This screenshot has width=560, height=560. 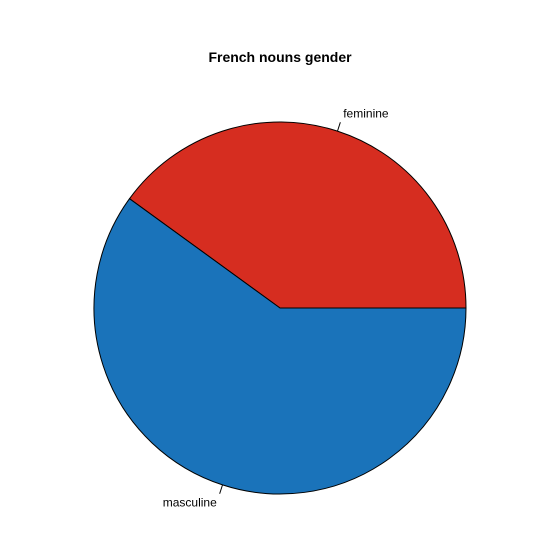 What do you see at coordinates (280, 57) in the screenshot?
I see `chart-title: French nouns gender` at bounding box center [280, 57].